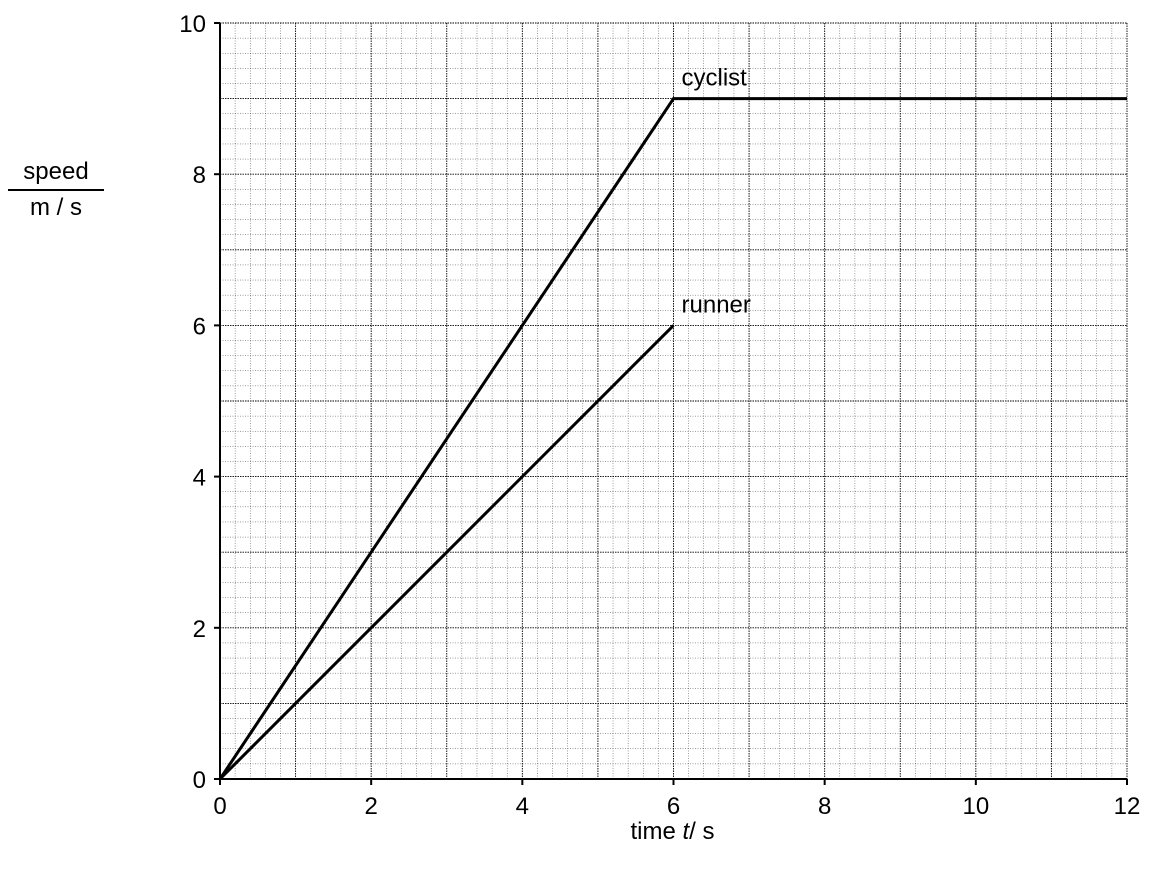 The height and width of the screenshot is (877, 1152). What do you see at coordinates (192, 24) in the screenshot?
I see `y-tick-label: 10` at bounding box center [192, 24].